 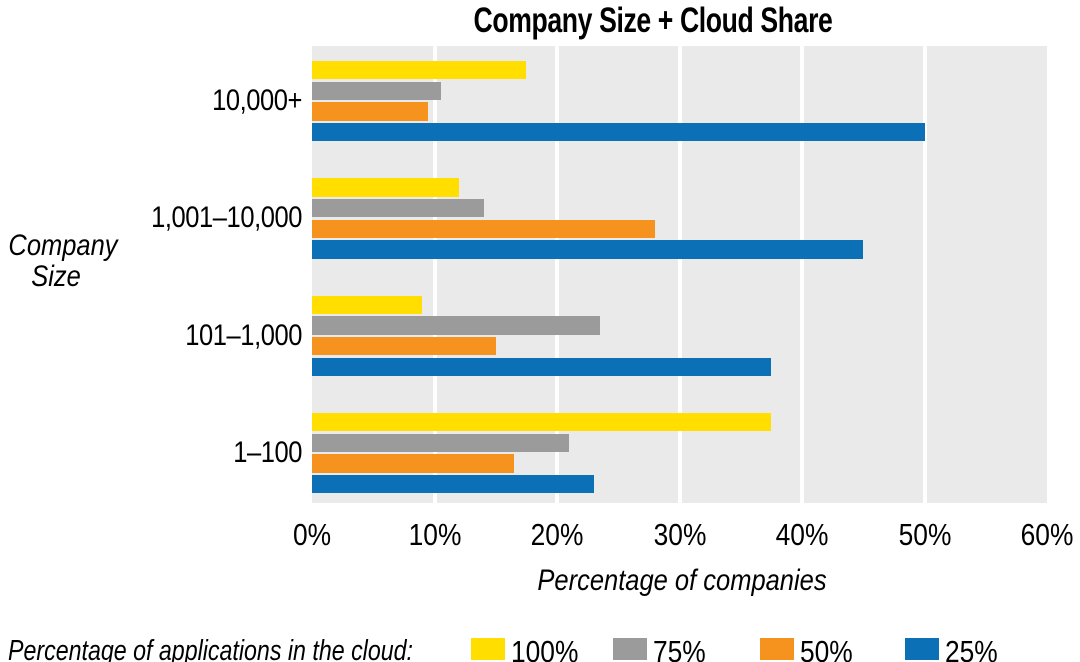 I want to click on bar-101–1,000-25%, so click(x=542, y=366).